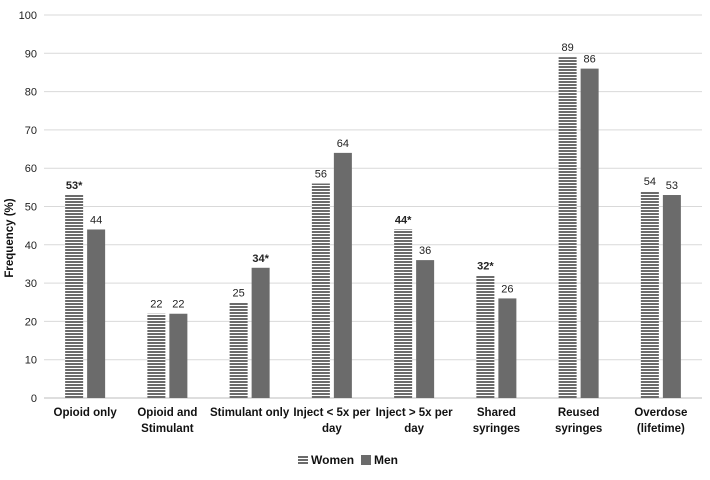  Describe the element at coordinates (672, 186) in the screenshot. I see `data-label: 53` at that location.